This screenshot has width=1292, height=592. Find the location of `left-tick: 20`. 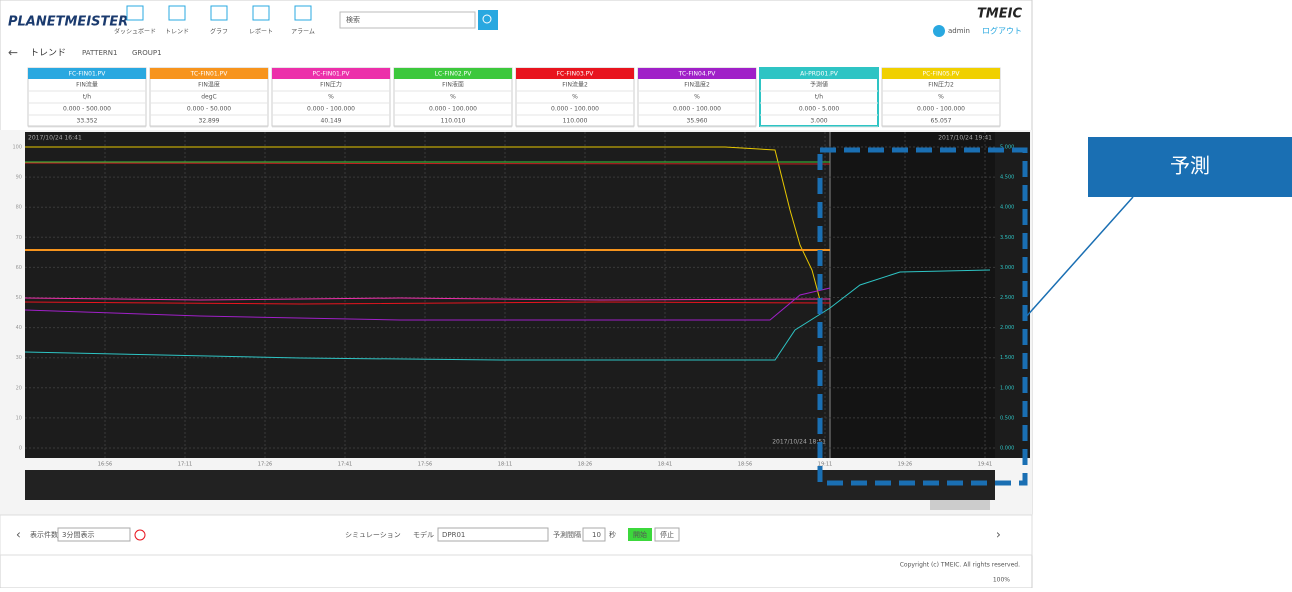

left-tick: 20 is located at coordinates (19, 388).